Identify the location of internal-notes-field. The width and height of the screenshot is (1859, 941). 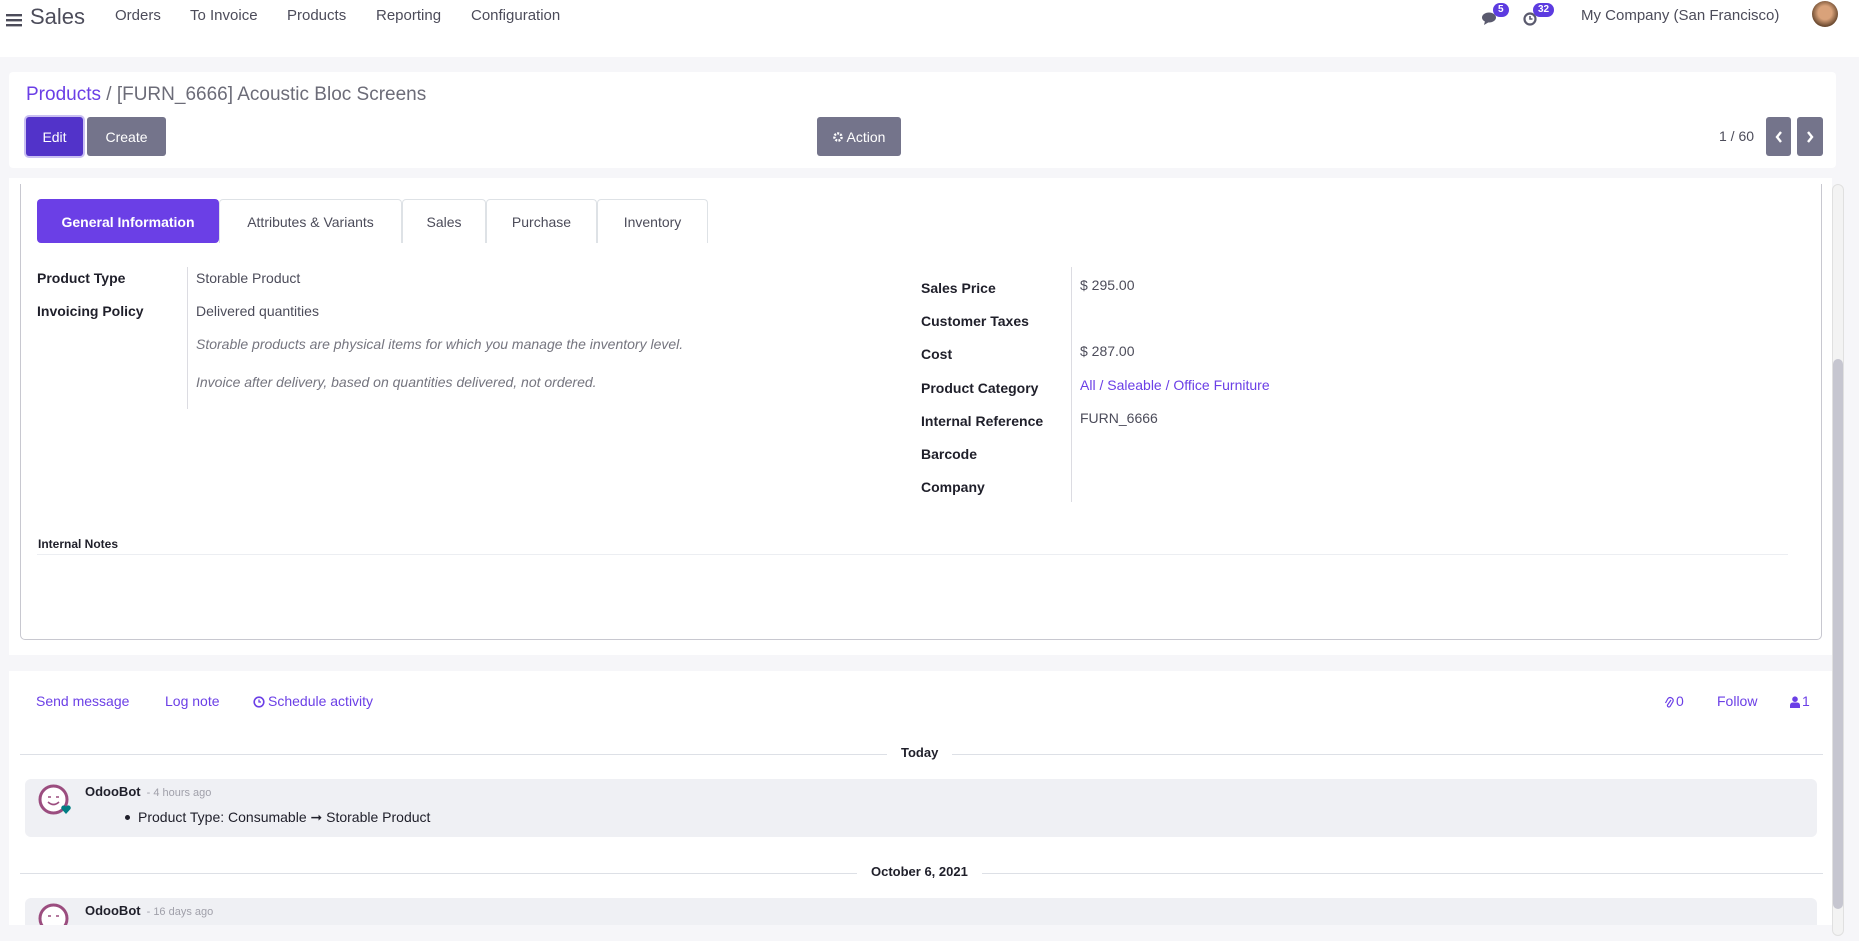
(912, 579).